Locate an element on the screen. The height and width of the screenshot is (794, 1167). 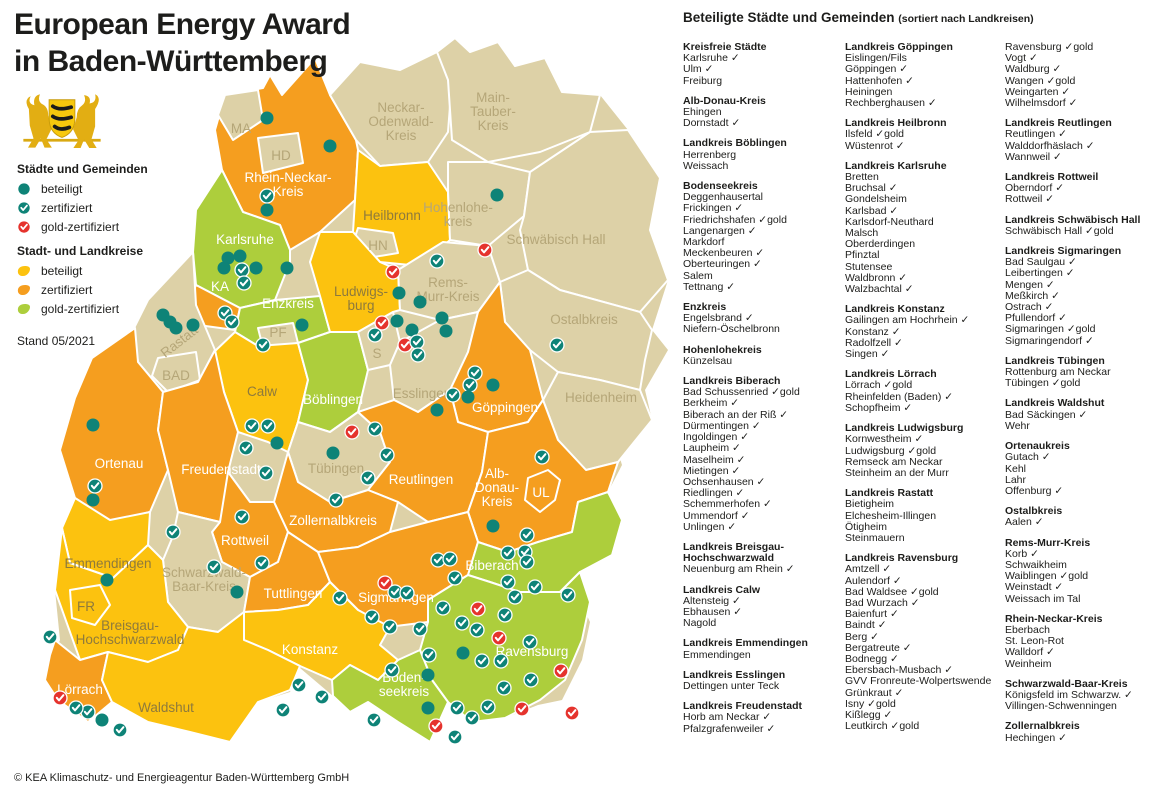
municipality-item: Künzelsau is located at coordinates (708, 360).